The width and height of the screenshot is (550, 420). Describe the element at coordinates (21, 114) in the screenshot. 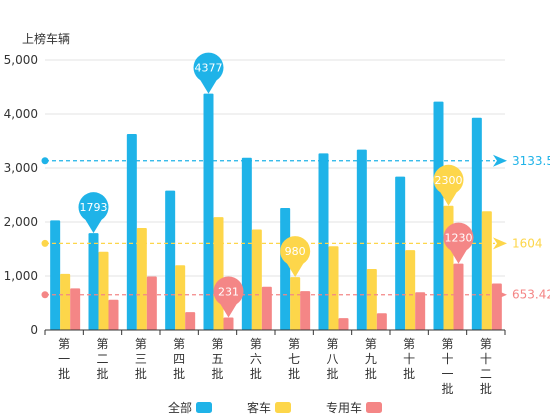

I see `y-tick-label: 4,000` at that location.